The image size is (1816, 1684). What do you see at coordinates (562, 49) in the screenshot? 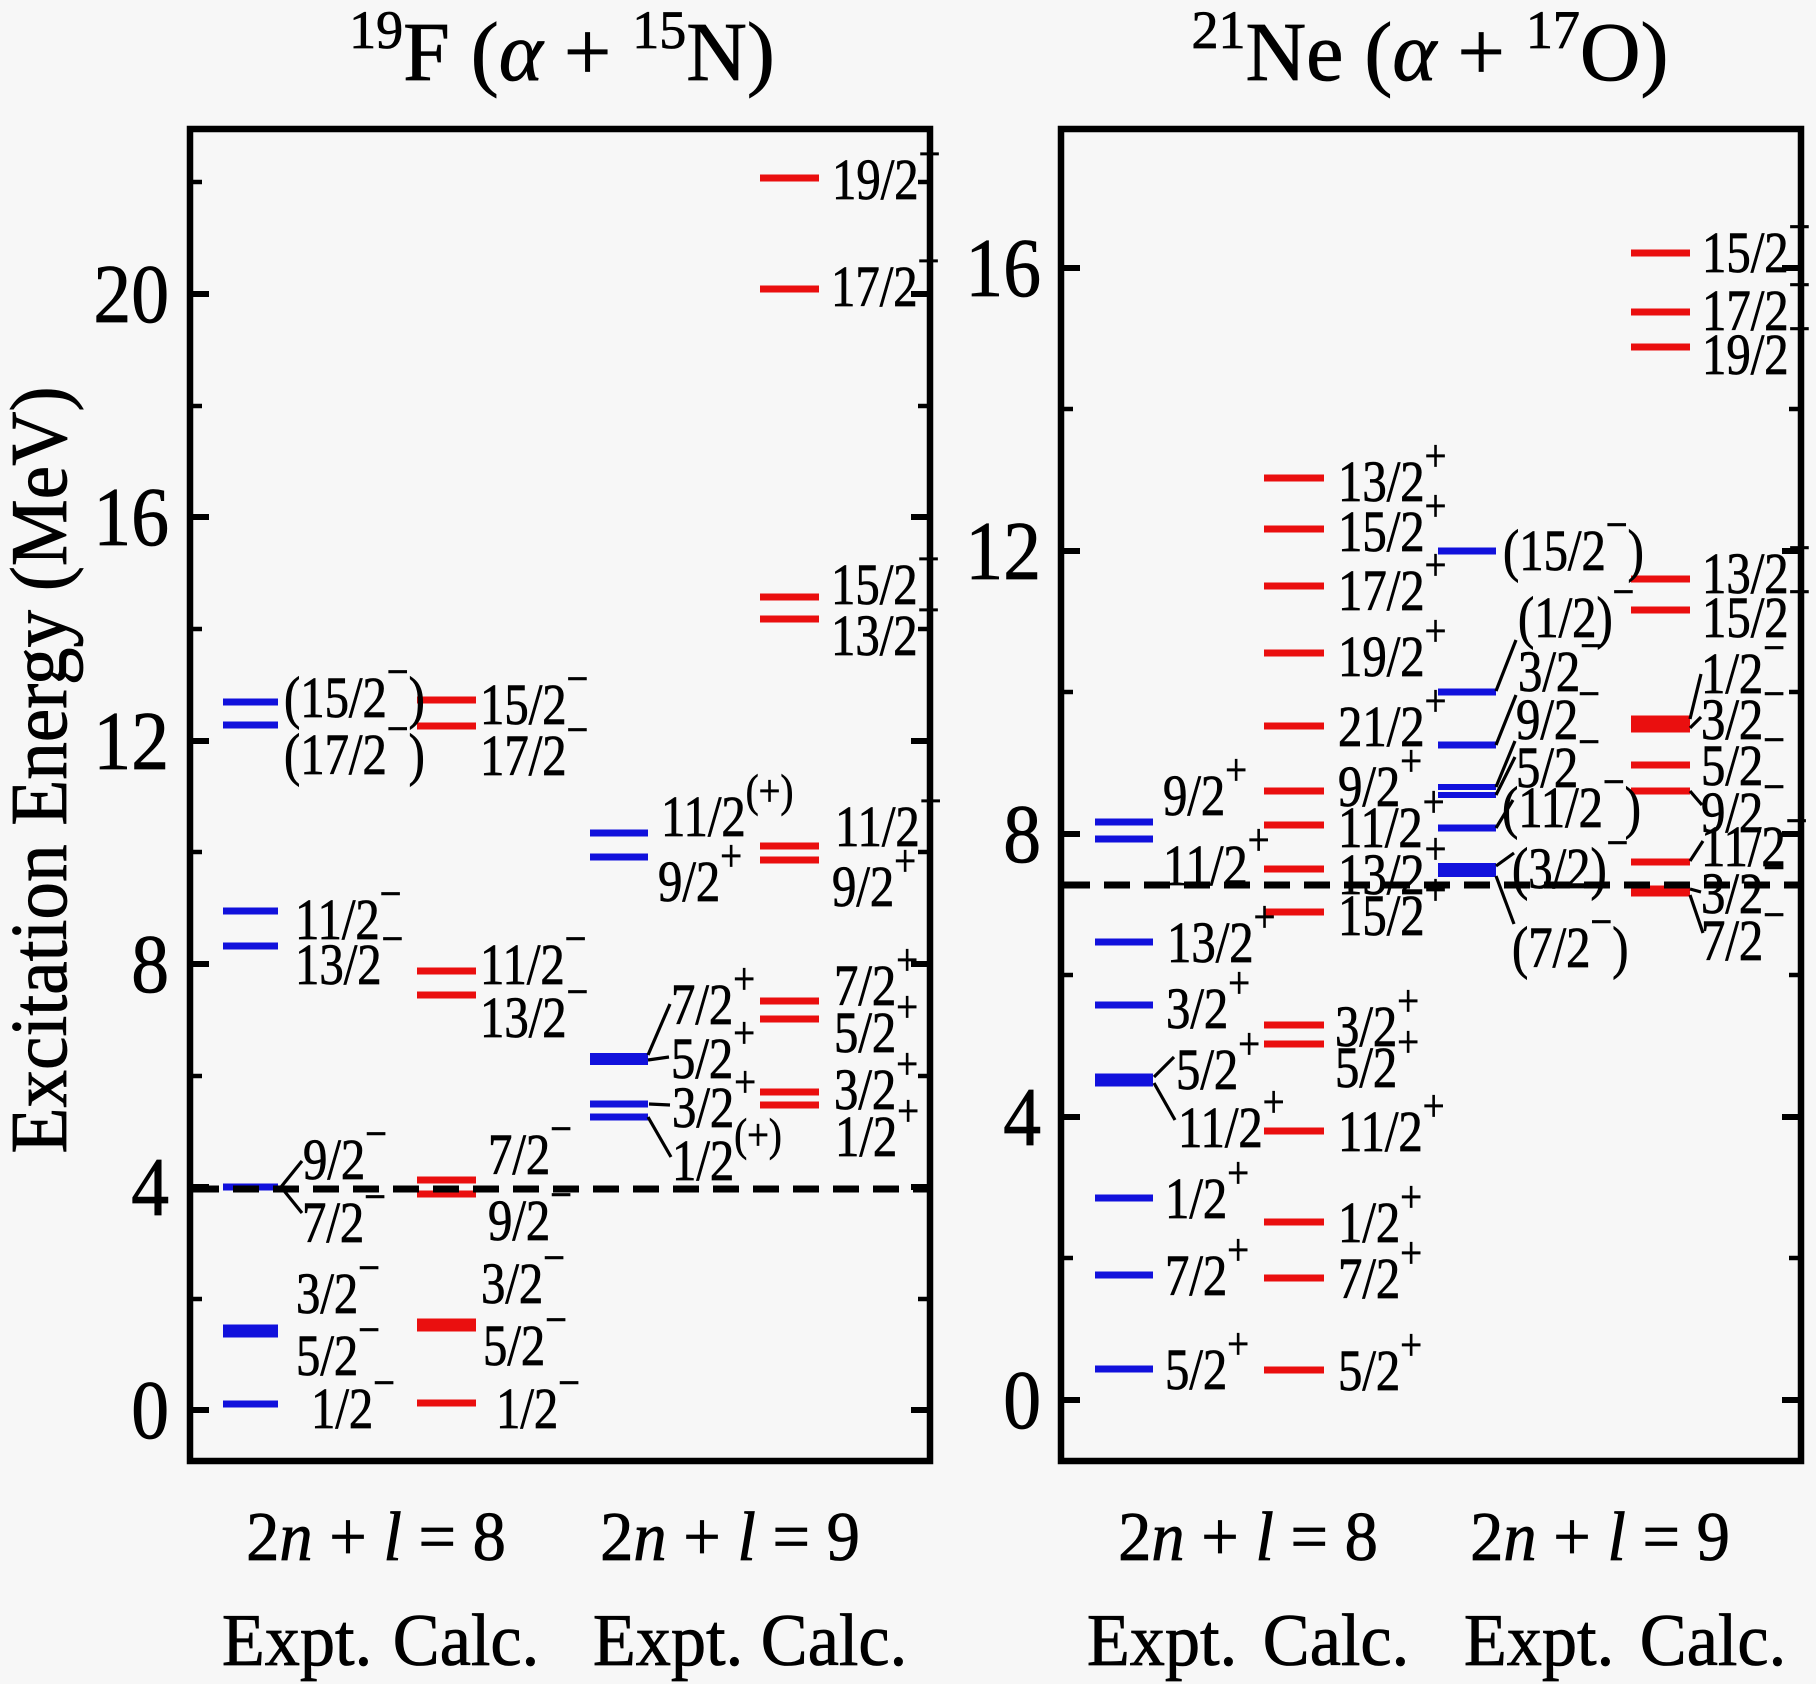
I see `svg-text: 19​F (α + 15​N)` at bounding box center [562, 49].